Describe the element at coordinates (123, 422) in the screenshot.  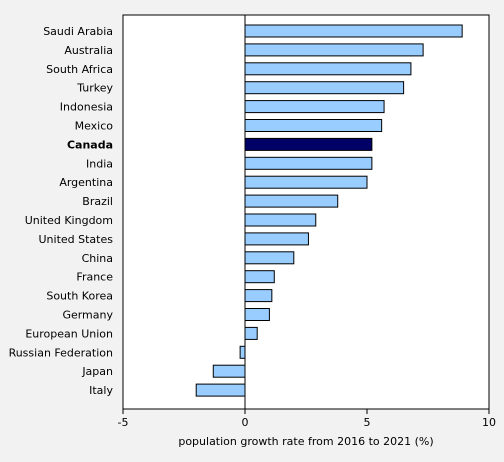
I see `x-tick-label: -5` at that location.